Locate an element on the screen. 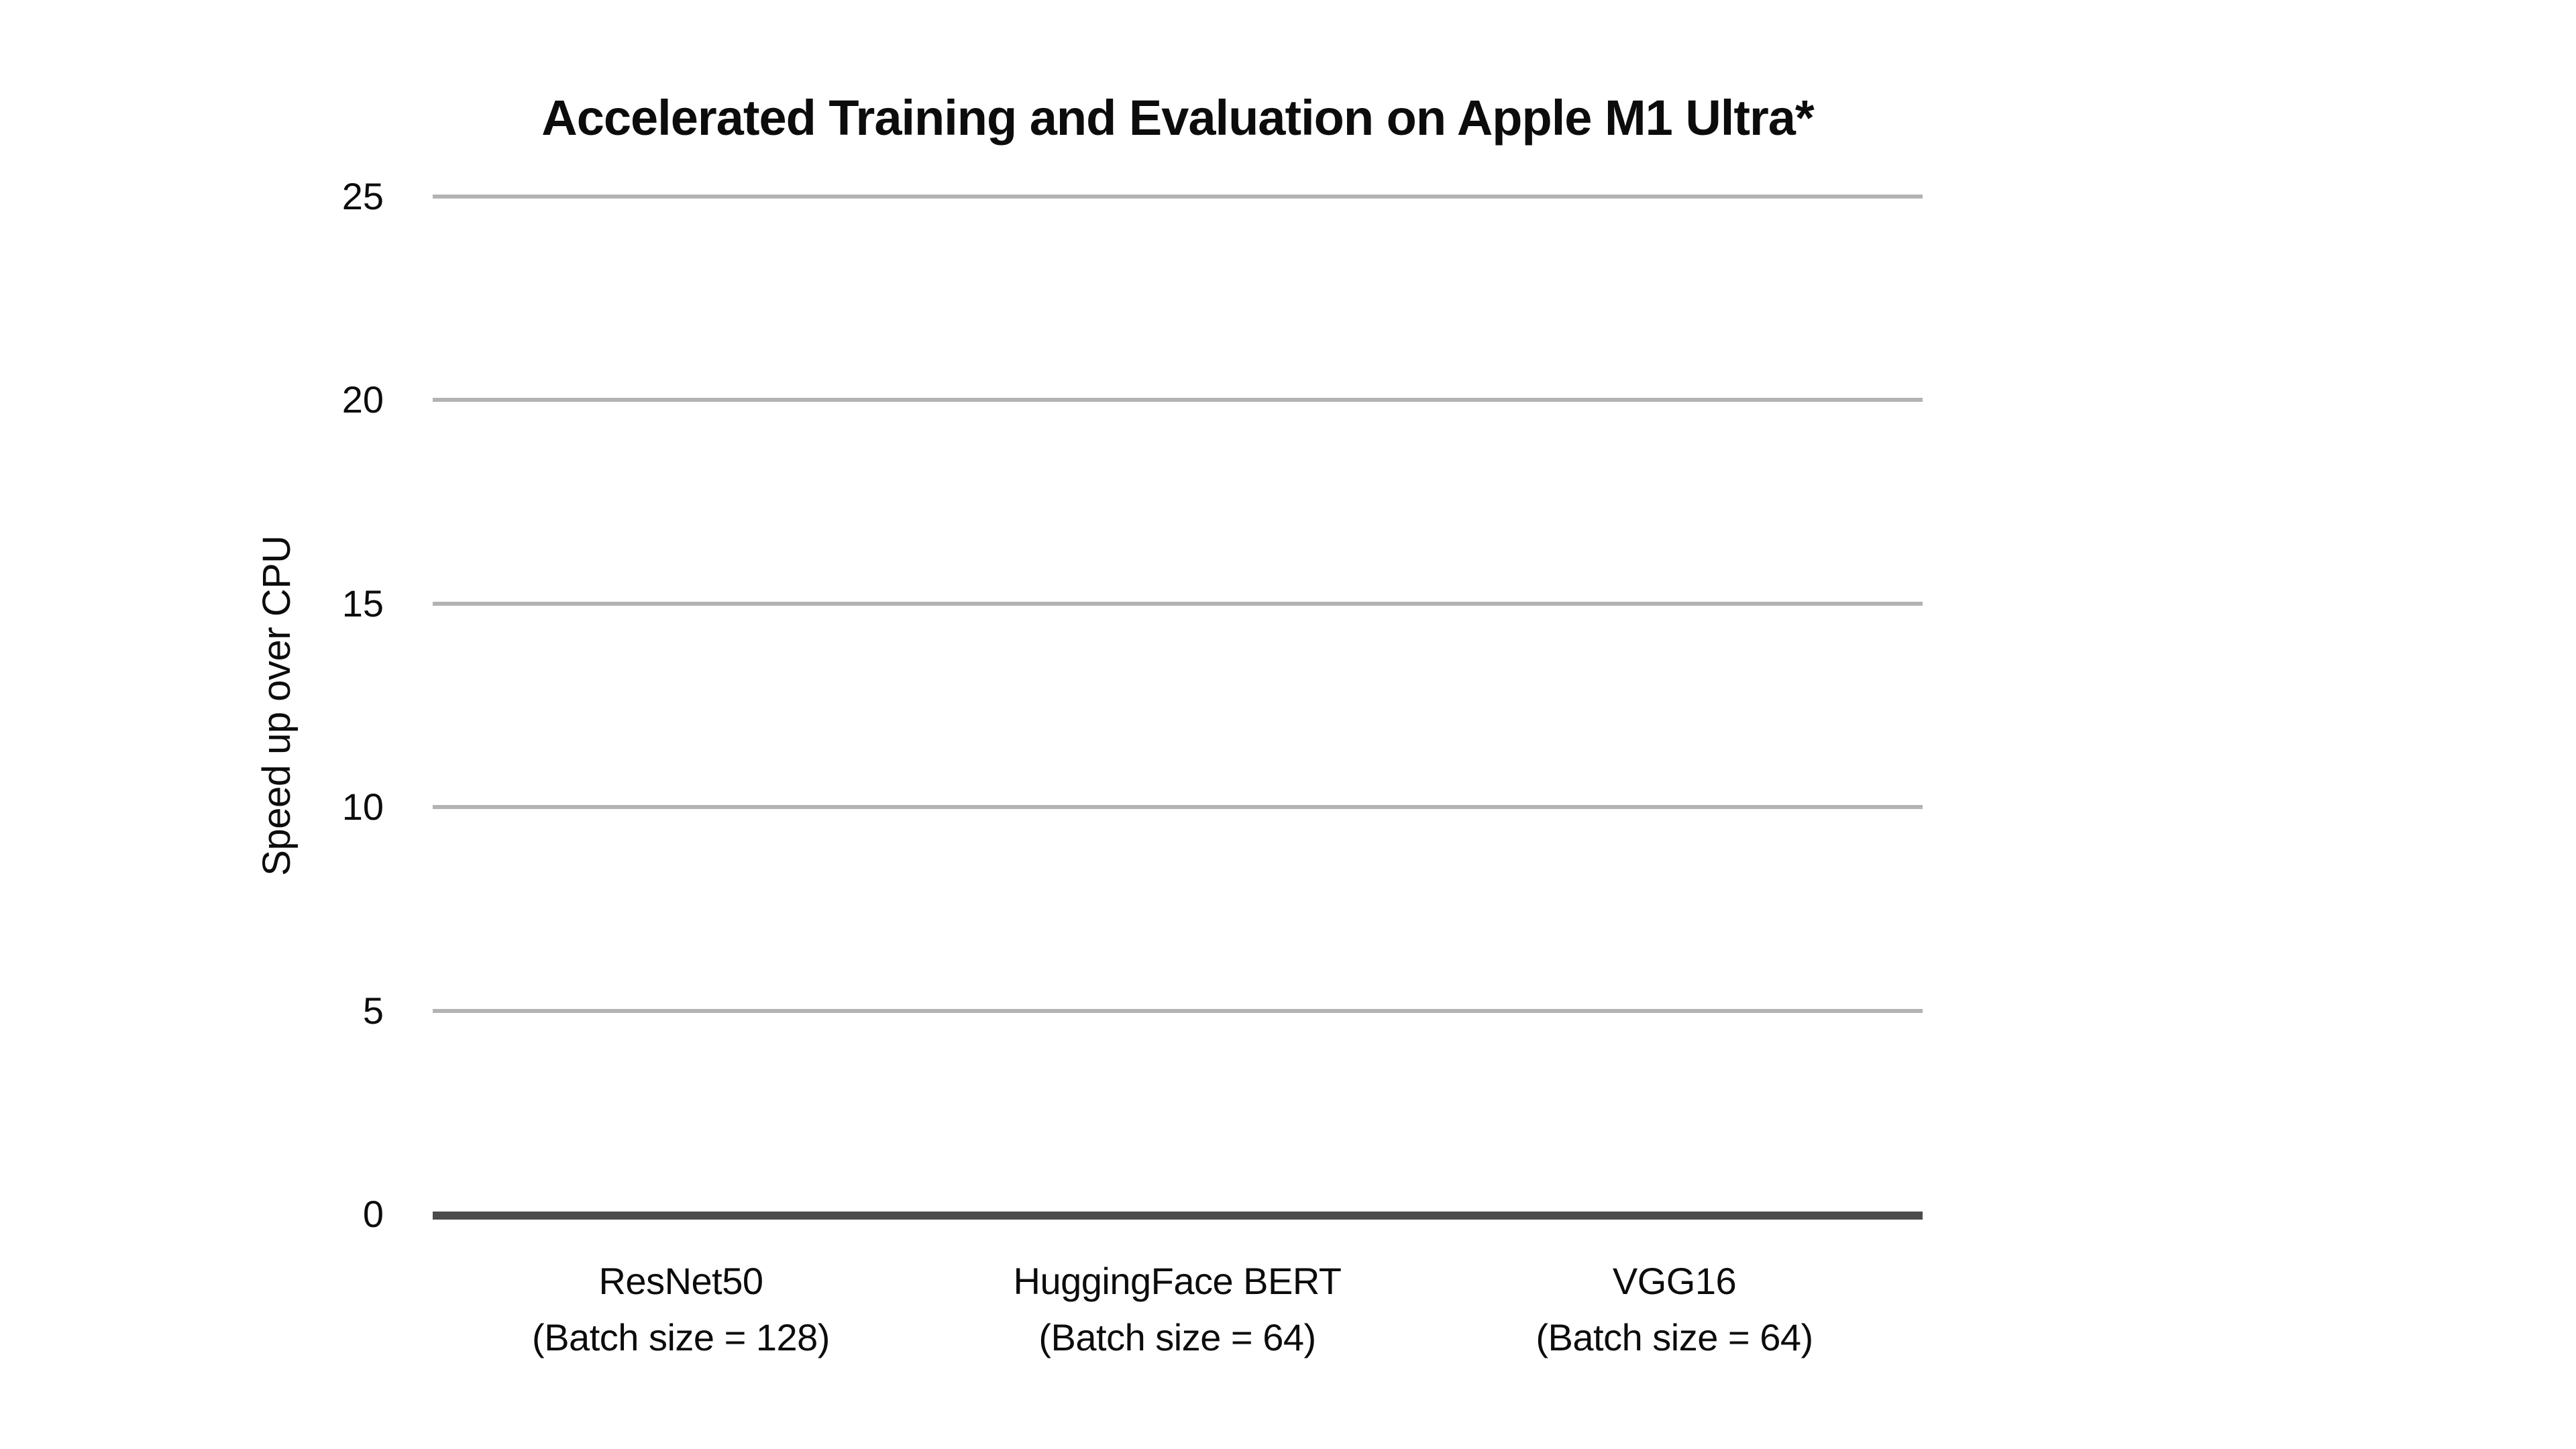 The image size is (2576, 1449). category-name: VGG16 is located at coordinates (1674, 1281).